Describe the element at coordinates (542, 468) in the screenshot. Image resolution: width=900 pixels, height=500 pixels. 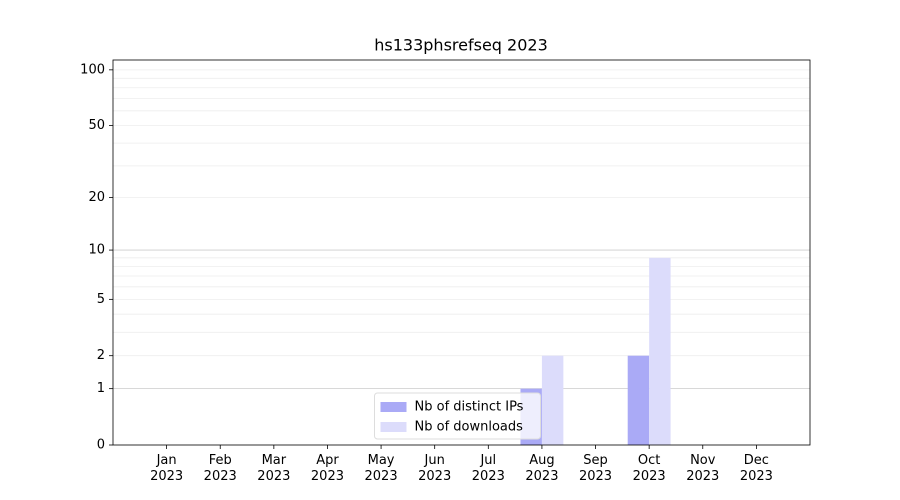
I see `x-tick-label: Aug 2023` at that location.